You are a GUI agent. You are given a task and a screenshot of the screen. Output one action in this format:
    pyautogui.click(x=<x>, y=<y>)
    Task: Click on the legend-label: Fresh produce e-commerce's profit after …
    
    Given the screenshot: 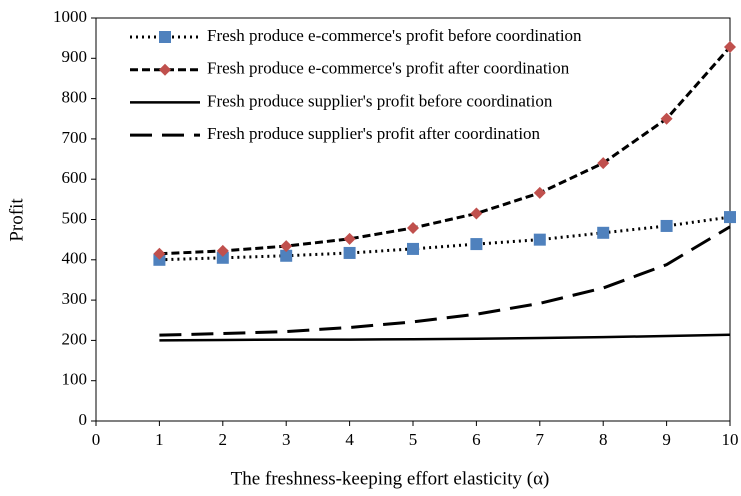 What is the action you would take?
    pyautogui.click(x=388, y=68)
    